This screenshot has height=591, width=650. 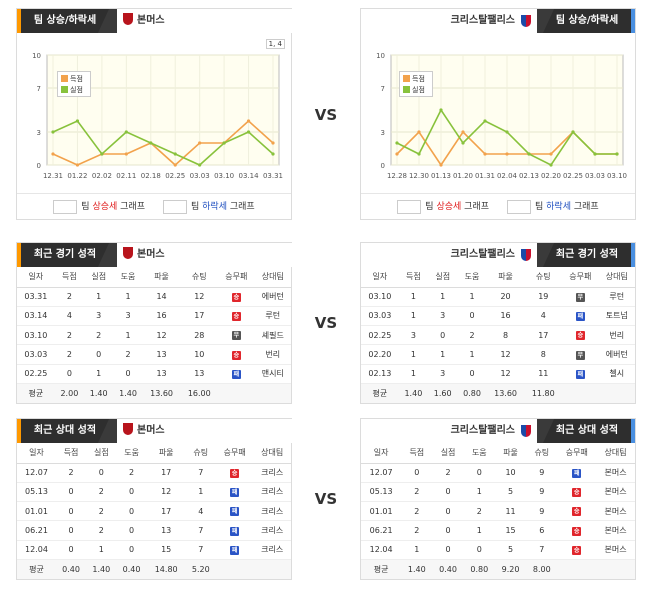 What do you see at coordinates (543, 316) in the screenshot?
I see `cell-shot: 4` at bounding box center [543, 316].